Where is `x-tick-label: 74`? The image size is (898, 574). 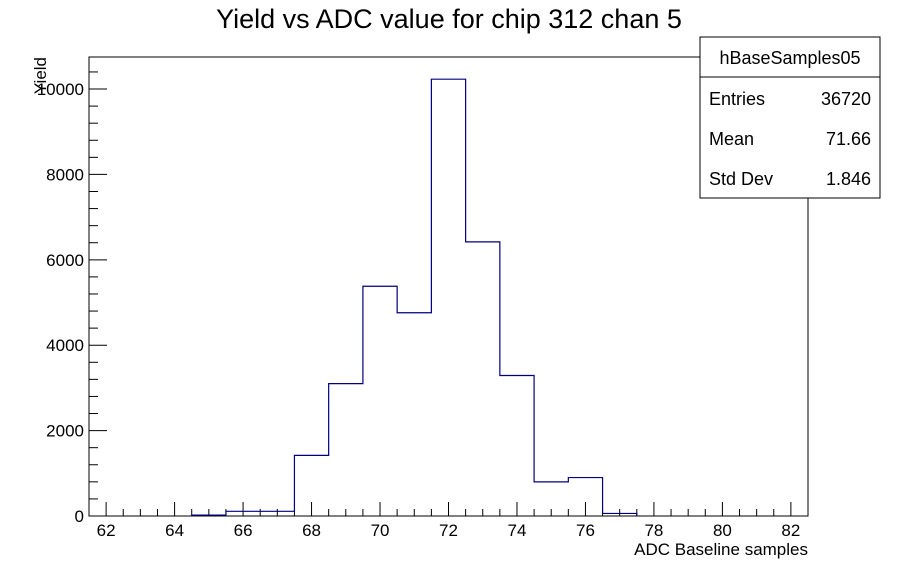
x-tick-label: 74 is located at coordinates (517, 530).